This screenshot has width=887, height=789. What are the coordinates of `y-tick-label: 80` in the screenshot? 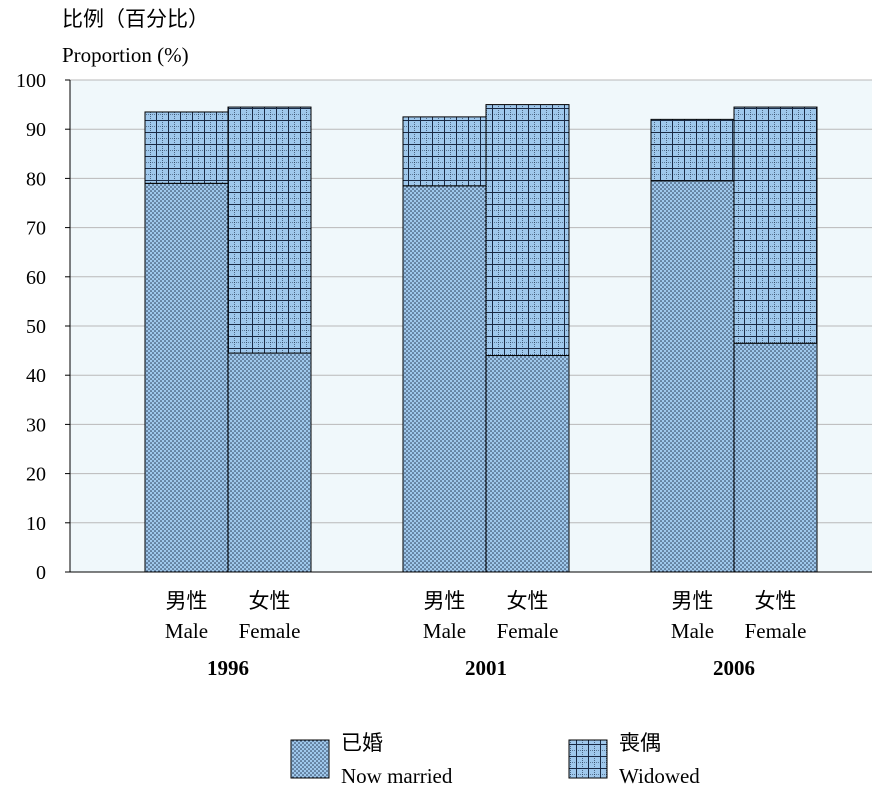 It's located at (36, 179).